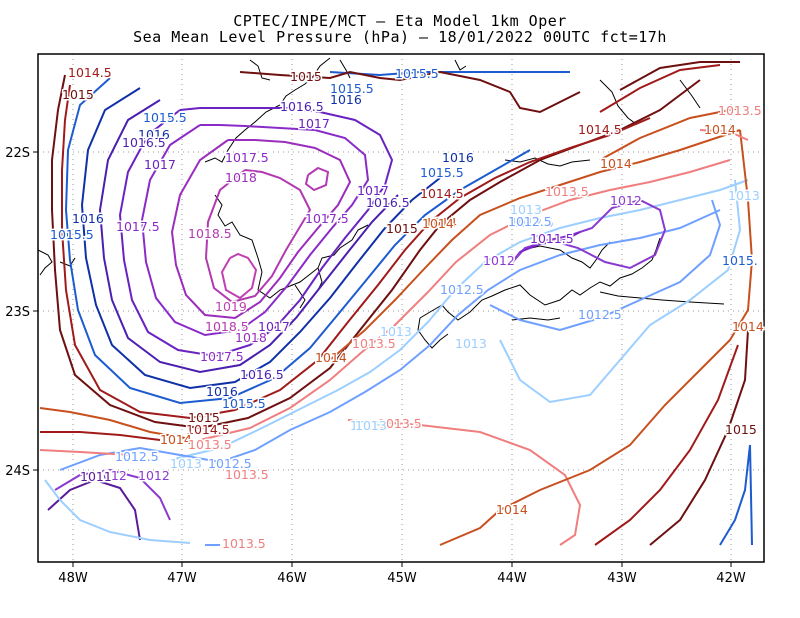  What do you see at coordinates (267, 110) in the screenshot?
I see `coast-north` at bounding box center [267, 110].